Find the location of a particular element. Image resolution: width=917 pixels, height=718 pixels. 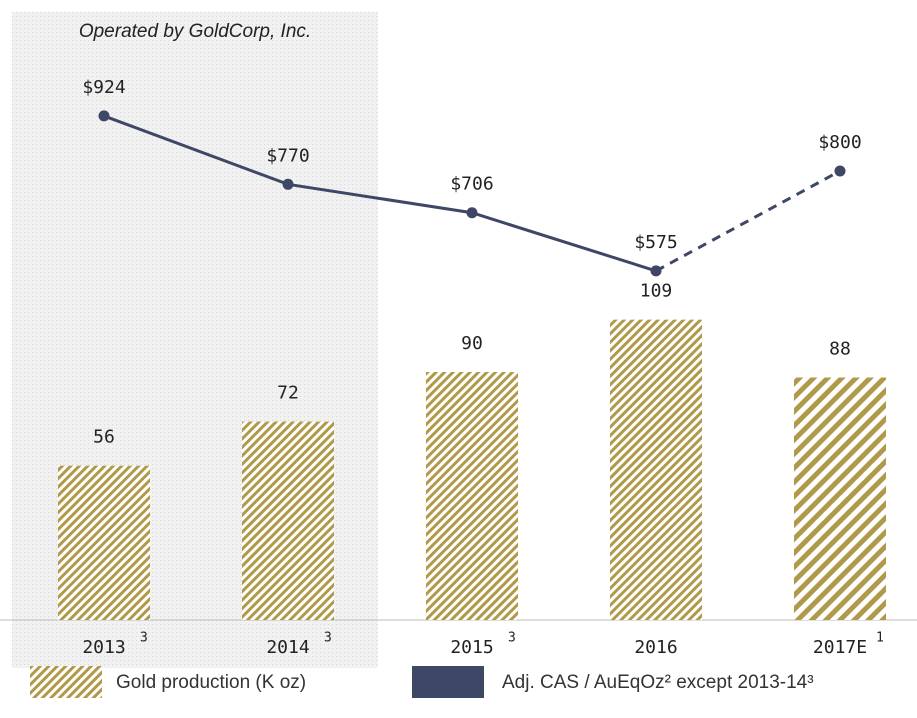

x-tick-label: 2016 is located at coordinates (655, 647).